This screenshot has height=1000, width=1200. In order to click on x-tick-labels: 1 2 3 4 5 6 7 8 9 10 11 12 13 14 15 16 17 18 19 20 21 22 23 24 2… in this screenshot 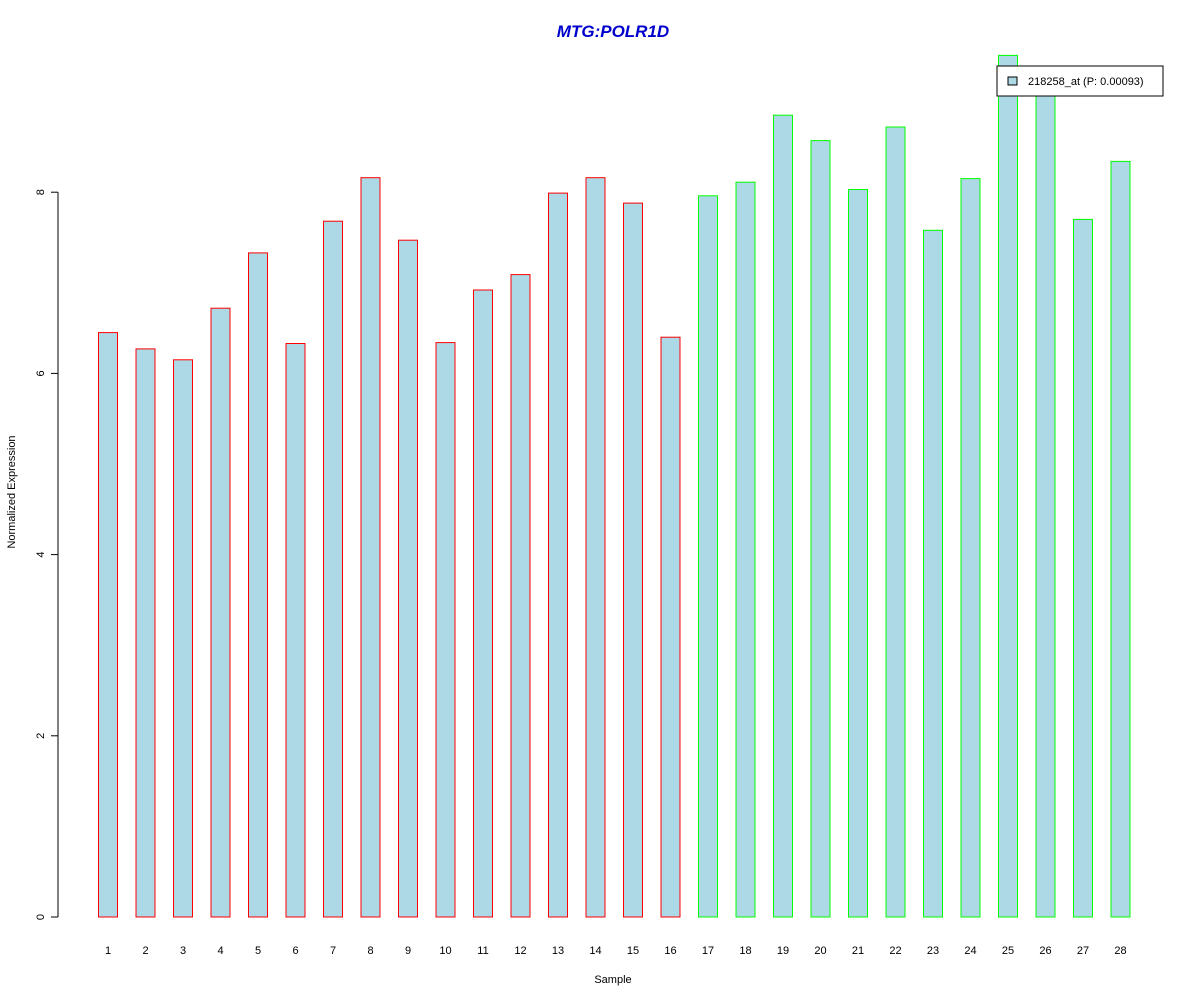, I will do `click(616, 951)`.